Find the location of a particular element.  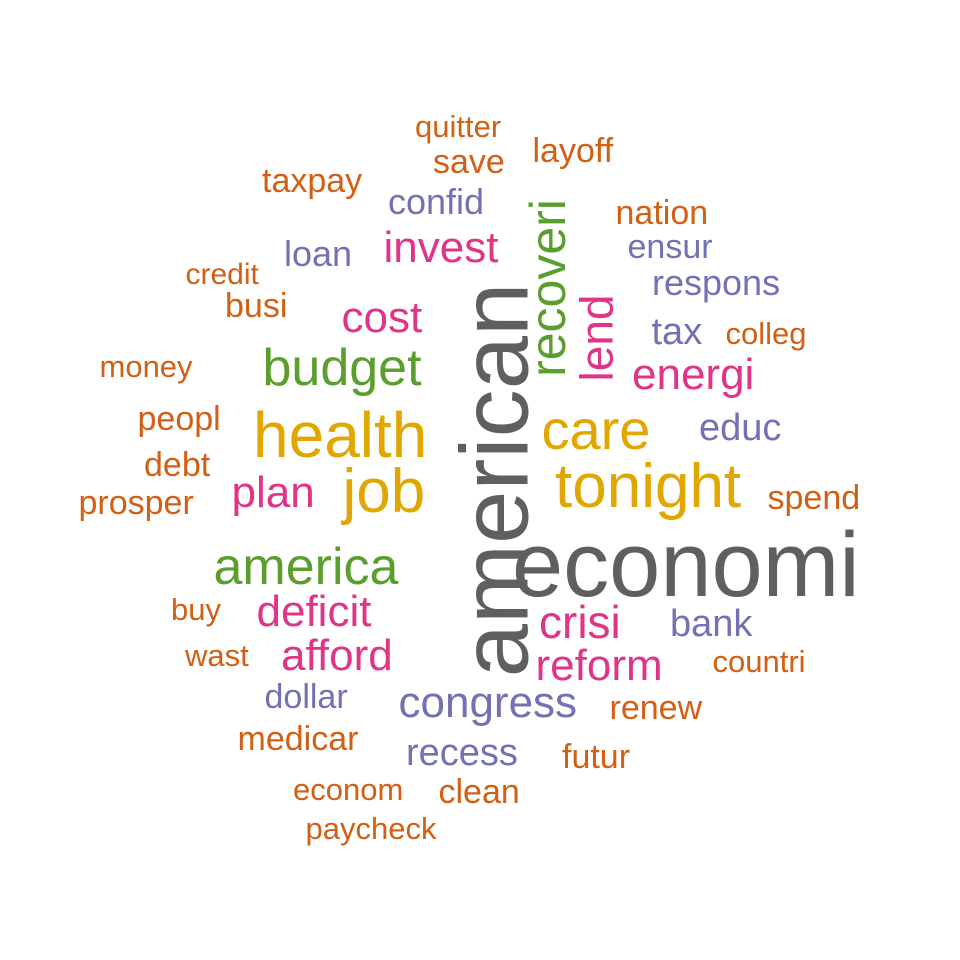

word-credit: credit is located at coordinates (222, 274).